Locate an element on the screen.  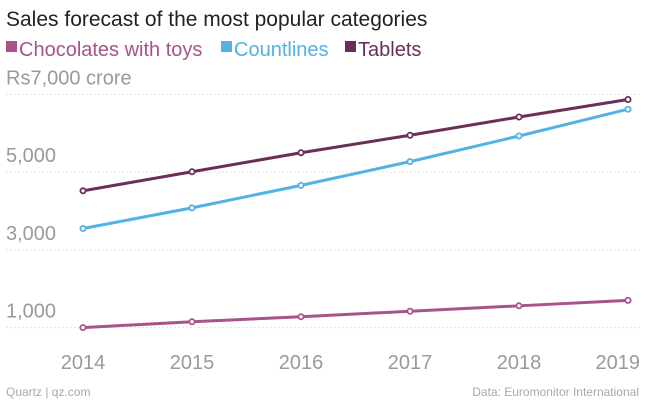
x-tick-label-1: 2015 is located at coordinates (192, 363).